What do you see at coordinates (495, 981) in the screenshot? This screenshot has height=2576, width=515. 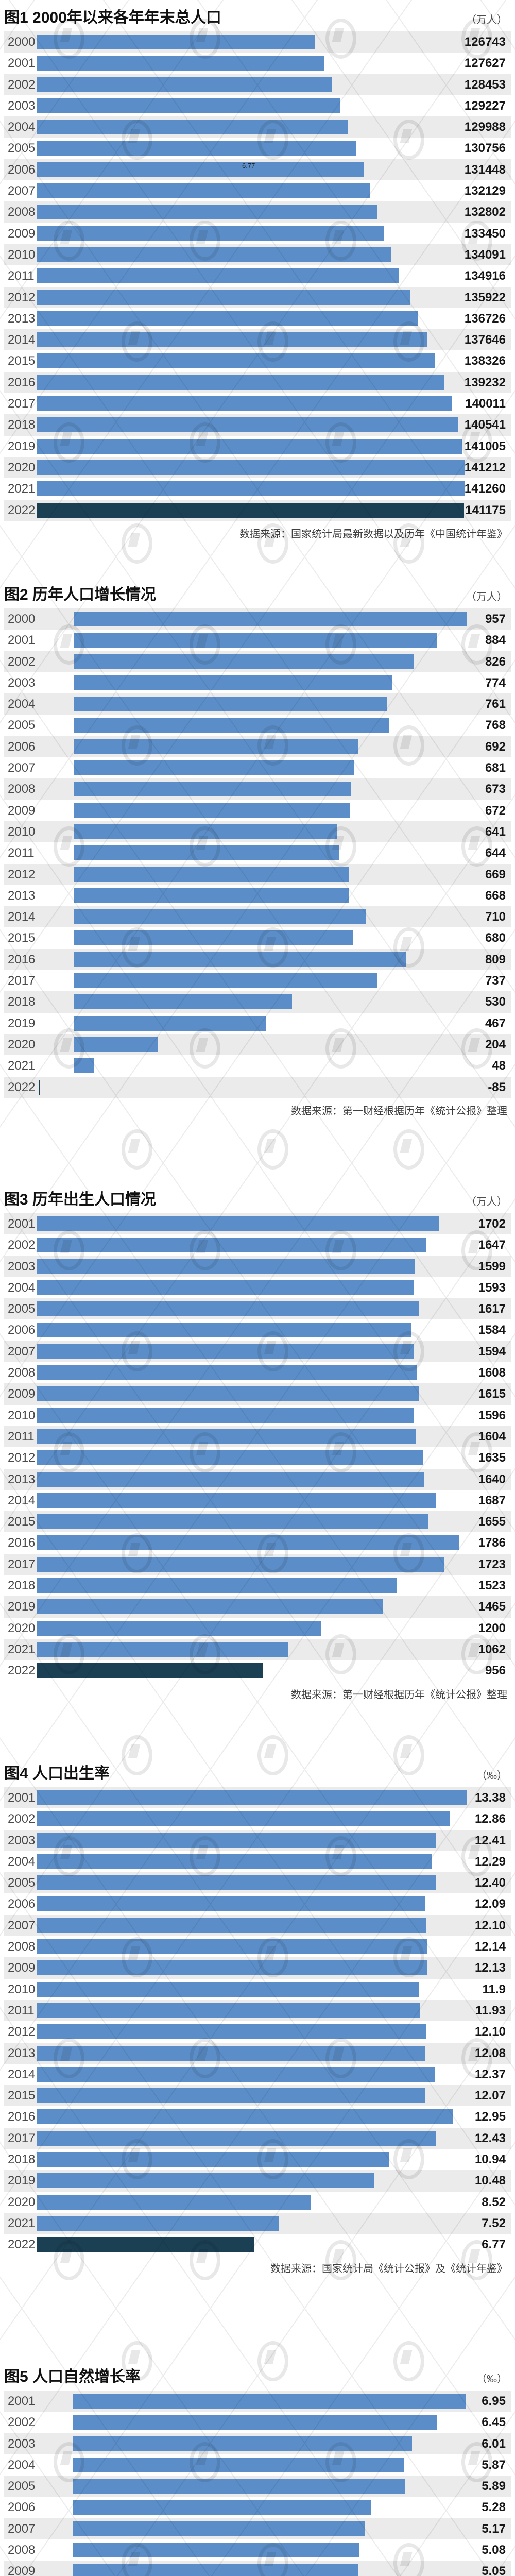 I see `value-label: 737` at bounding box center [495, 981].